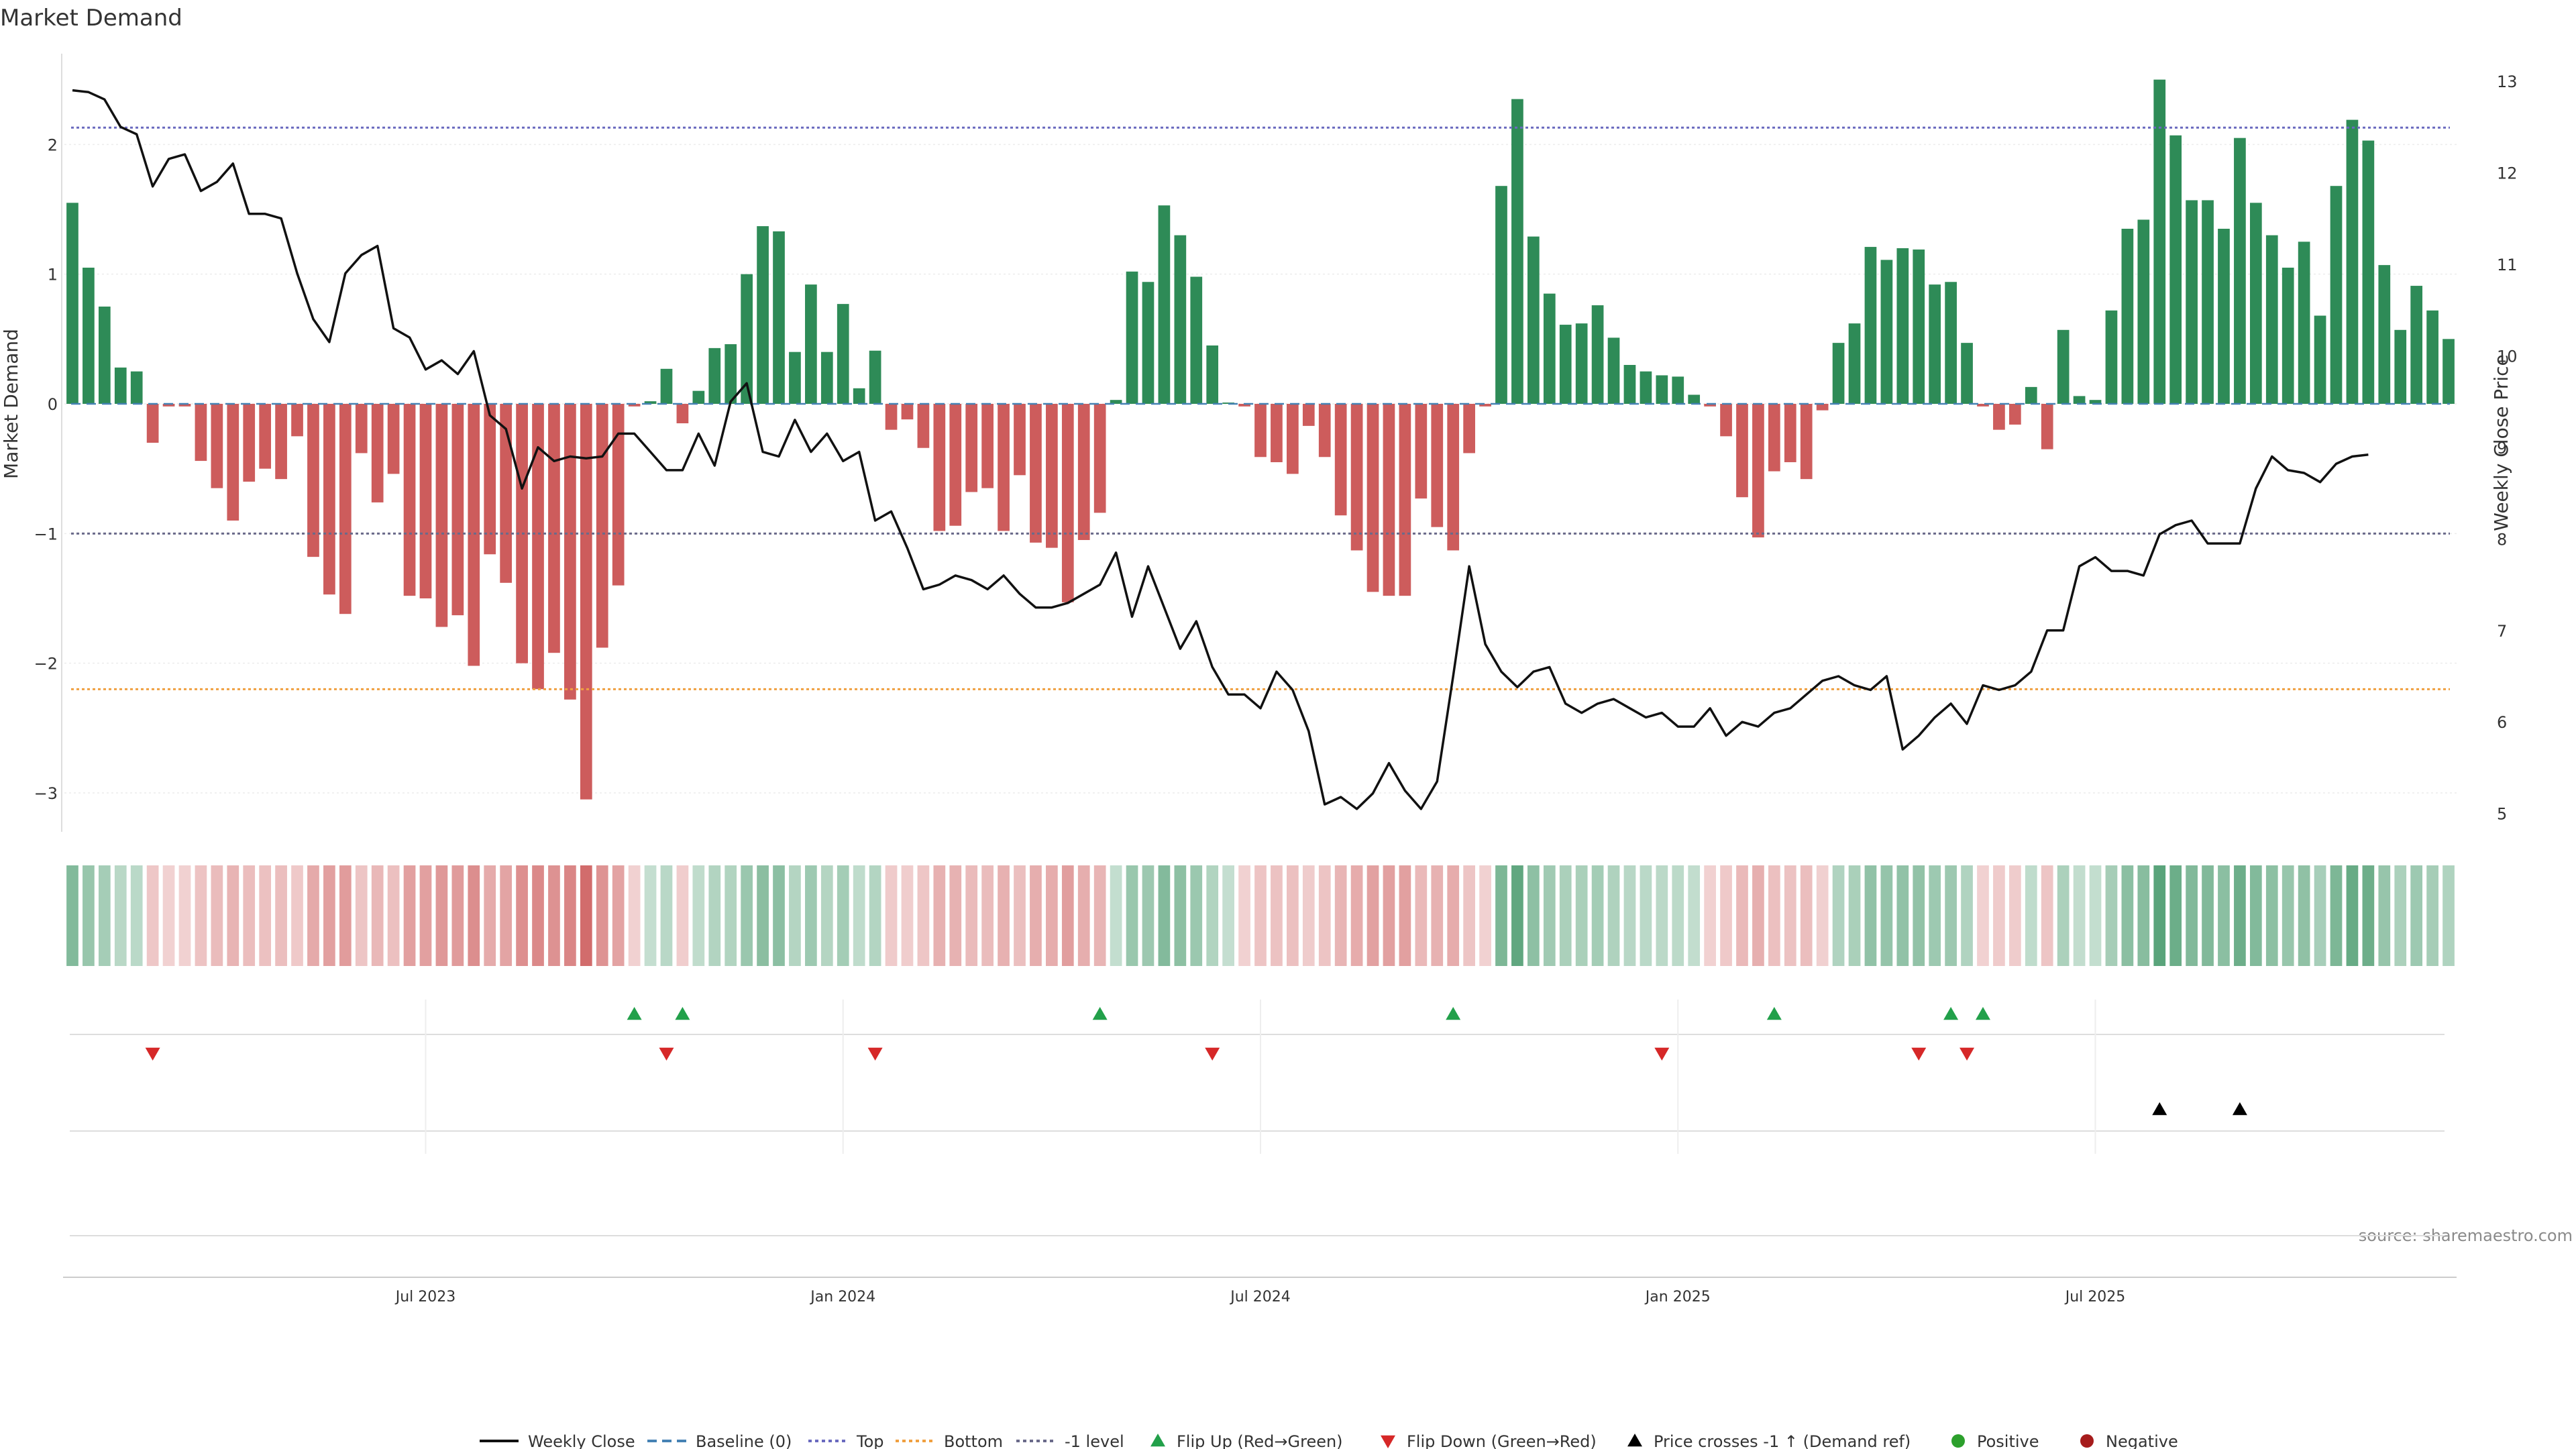 This screenshot has width=2576, height=1449. What do you see at coordinates (53, 275) in the screenshot?
I see `left-tick-label: 1` at bounding box center [53, 275].